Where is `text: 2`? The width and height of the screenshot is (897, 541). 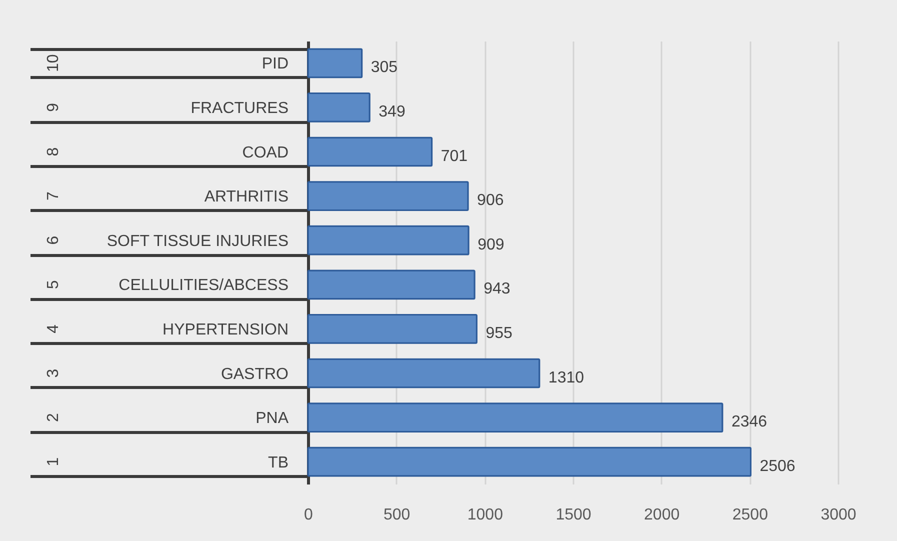 text: 2 is located at coordinates (53, 417).